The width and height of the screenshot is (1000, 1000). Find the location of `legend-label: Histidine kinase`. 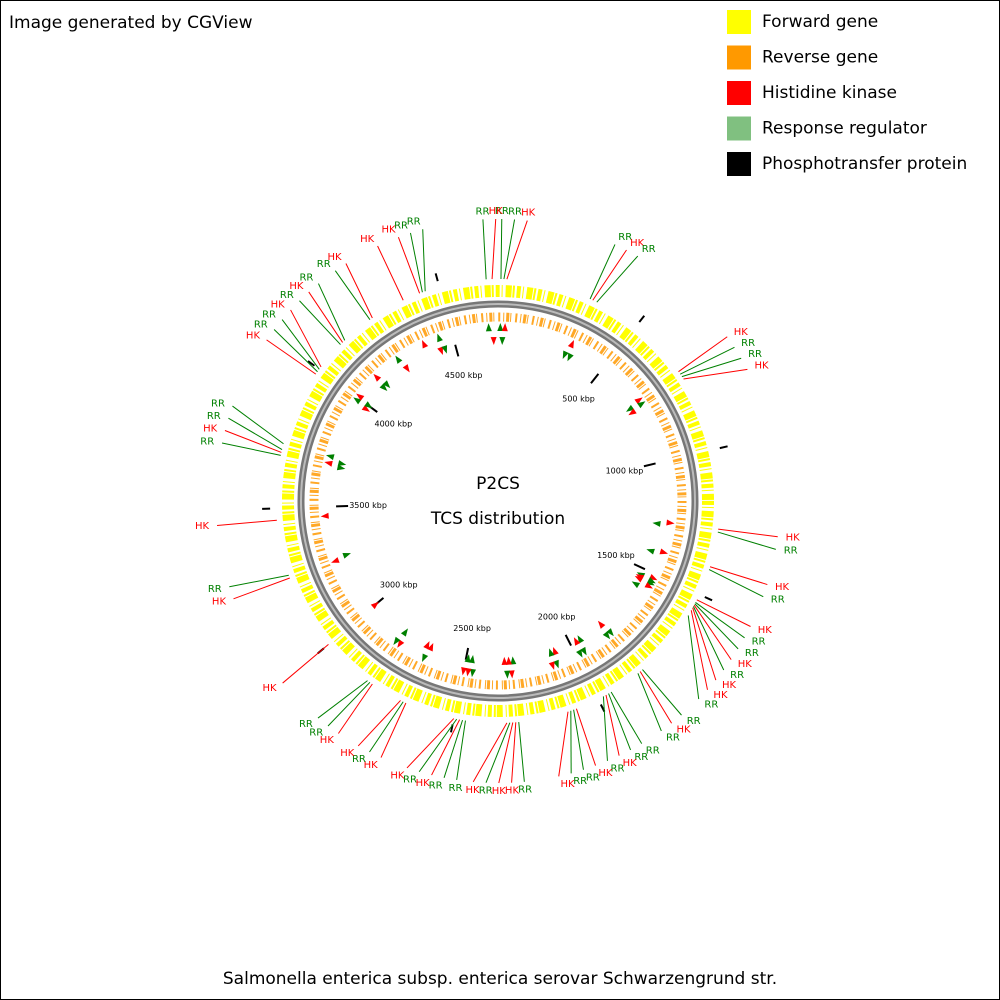

legend-label: Histidine kinase is located at coordinates (829, 93).